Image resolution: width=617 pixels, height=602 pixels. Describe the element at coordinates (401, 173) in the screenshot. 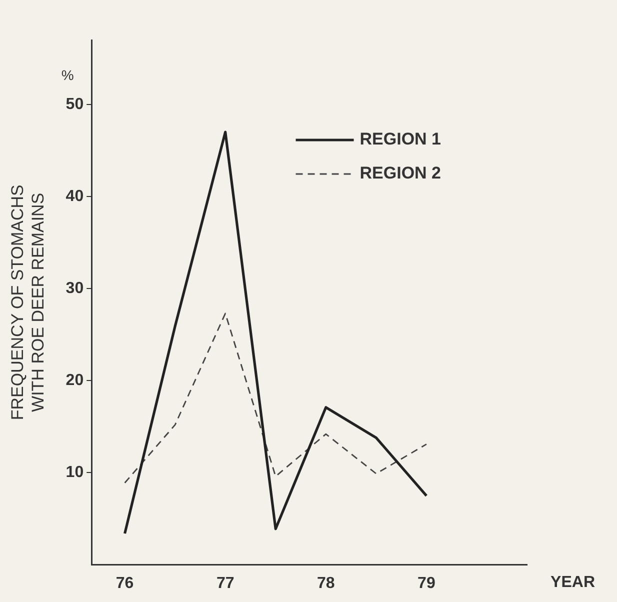

I see `legend-label: REGION 2` at that location.